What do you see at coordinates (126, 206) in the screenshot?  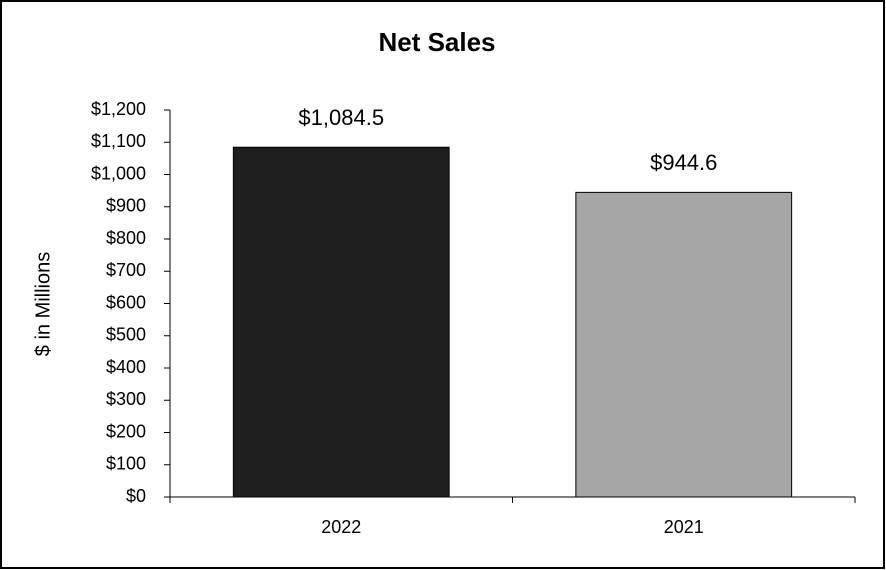 I see `y-tick-label: $900` at bounding box center [126, 206].